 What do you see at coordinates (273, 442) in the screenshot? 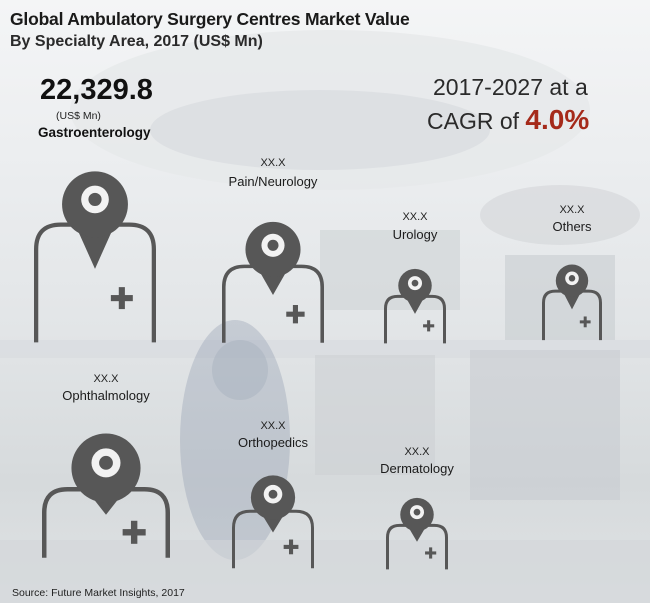
I see `category-label-5: Orthopedics` at bounding box center [273, 442].